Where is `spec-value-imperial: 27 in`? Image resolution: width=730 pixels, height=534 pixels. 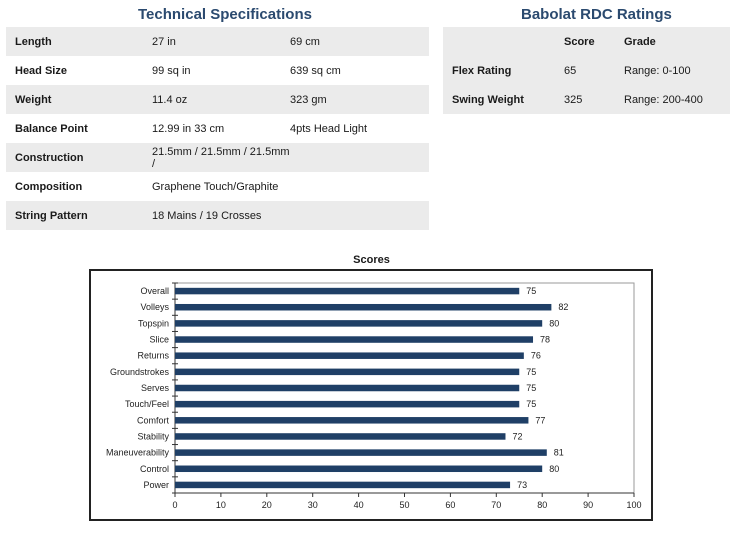 spec-value-imperial: 27 in is located at coordinates (221, 41).